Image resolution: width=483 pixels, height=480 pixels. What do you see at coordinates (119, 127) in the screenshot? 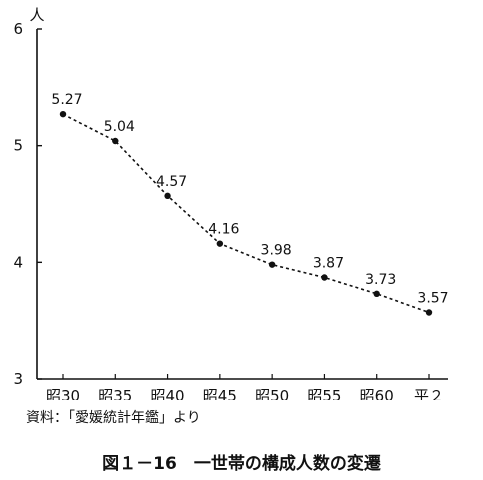
I see `data-label: 5.04` at bounding box center [119, 127].